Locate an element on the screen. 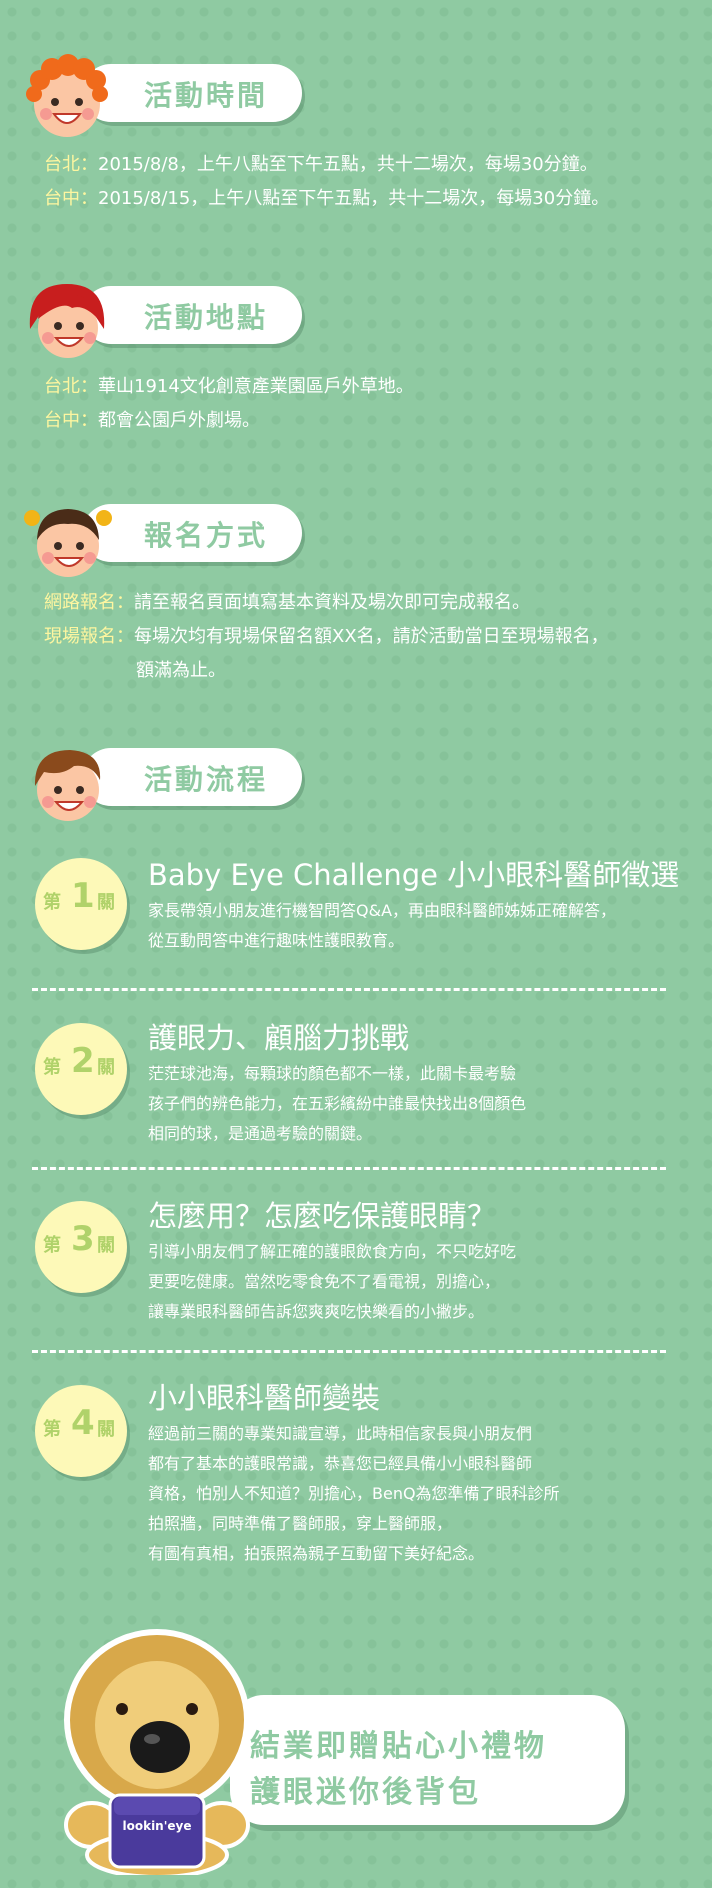  section-title-pill: 活動流程 is located at coordinates (192, 777).